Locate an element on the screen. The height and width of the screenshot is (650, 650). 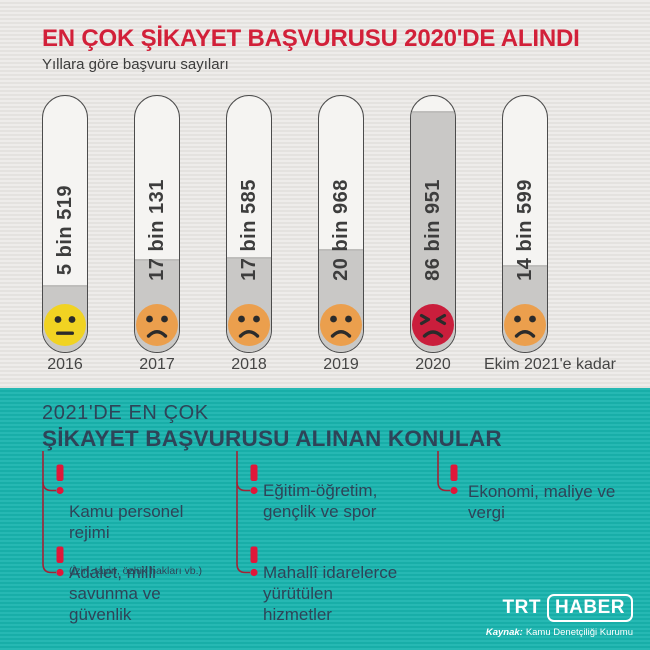
connector-lines-and-exclamation-icons is located at coordinates (250, 514).